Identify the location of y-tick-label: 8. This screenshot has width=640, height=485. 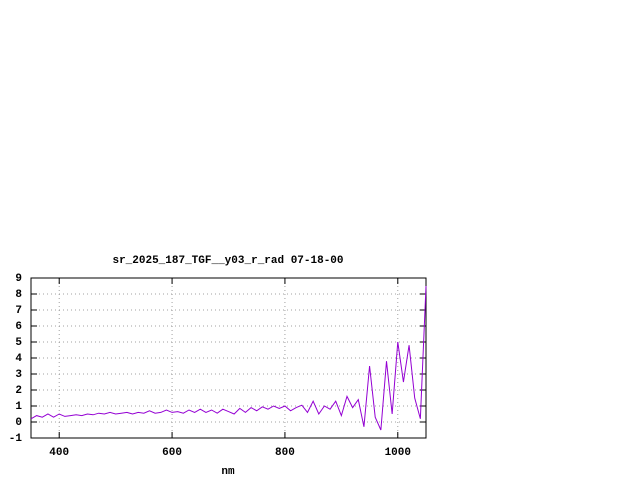
(18, 295).